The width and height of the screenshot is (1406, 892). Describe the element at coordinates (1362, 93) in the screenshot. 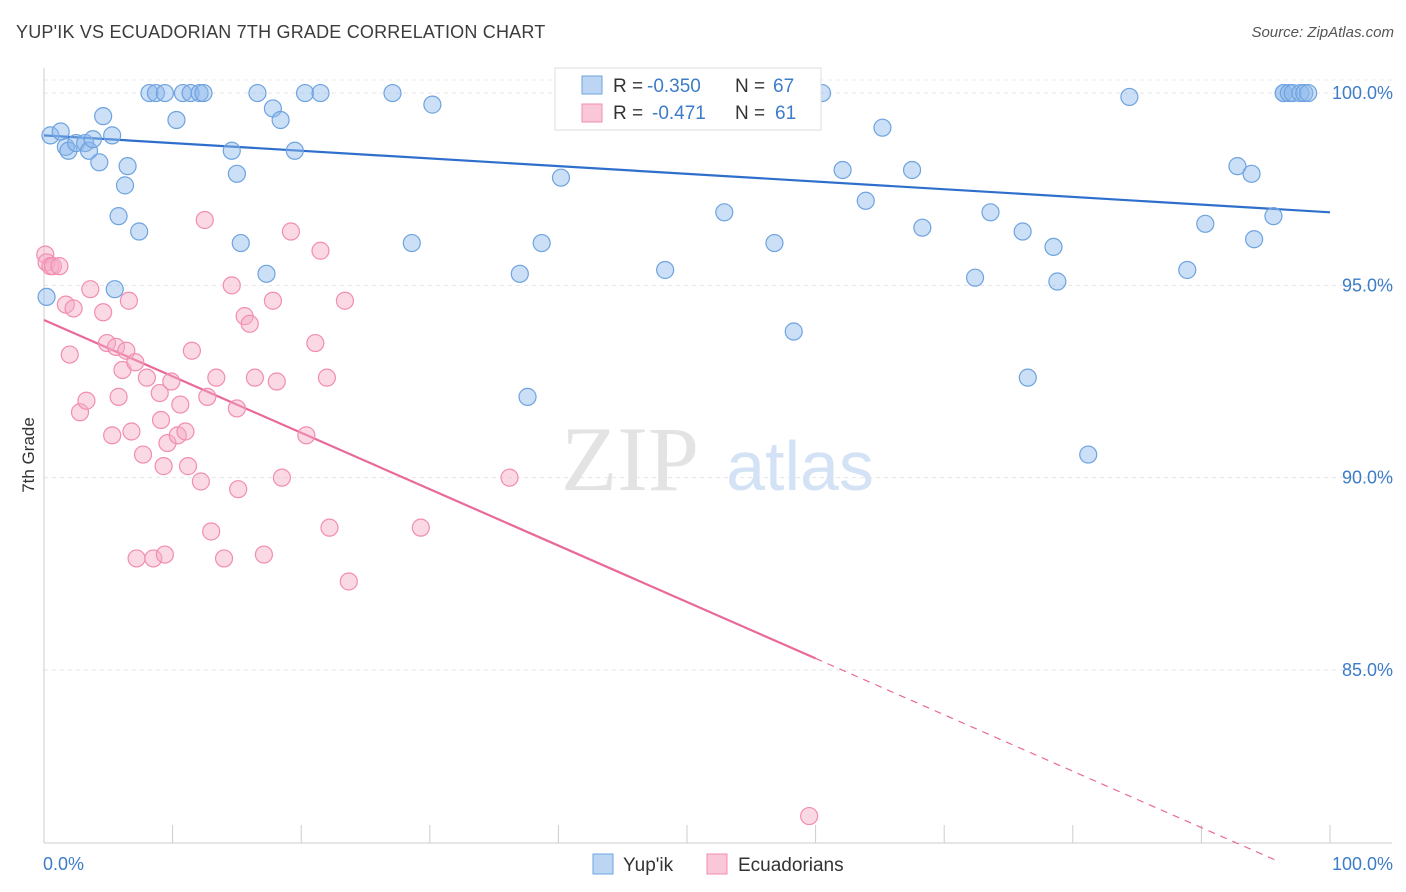

I see `y-tick-label: 100.0%` at that location.